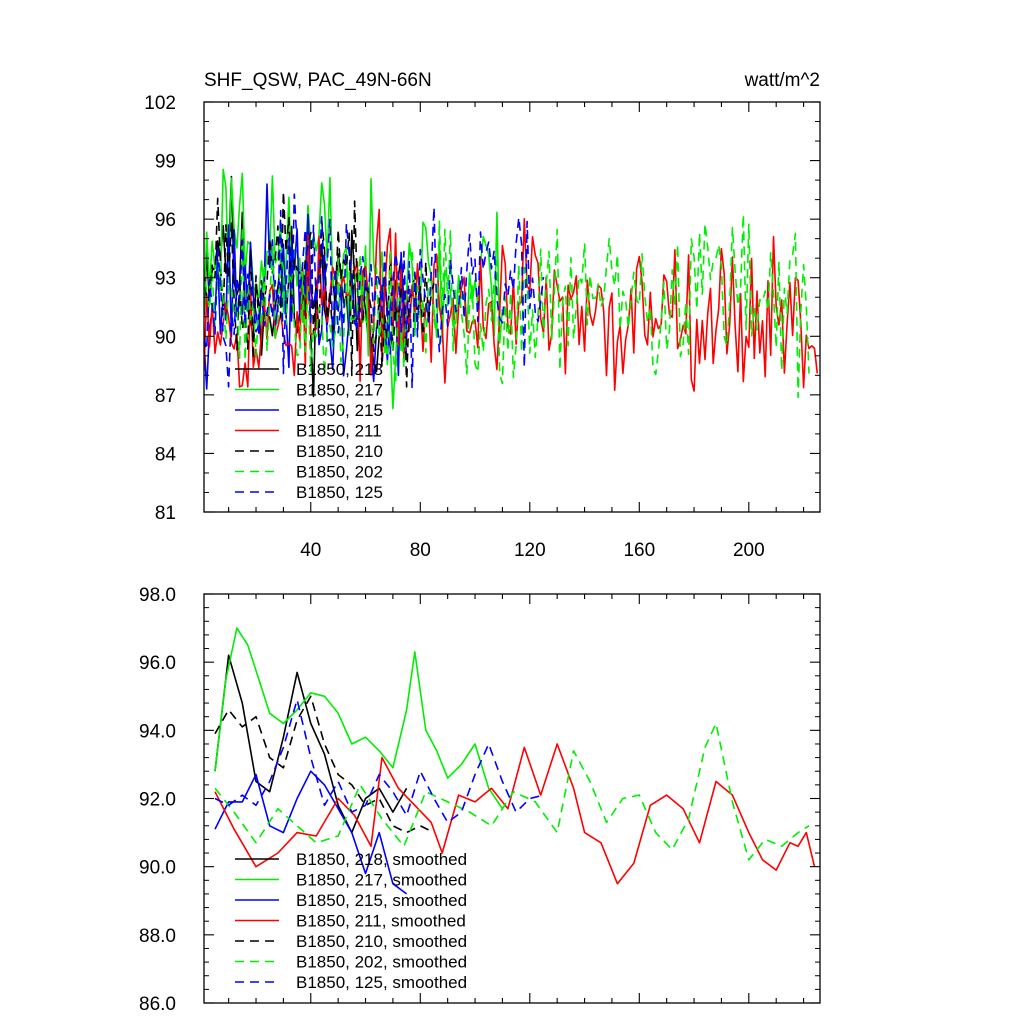 The height and width of the screenshot is (1024, 1024). What do you see at coordinates (381, 962) in the screenshot?
I see `legend-label: B1850, 202, smoothed` at bounding box center [381, 962].